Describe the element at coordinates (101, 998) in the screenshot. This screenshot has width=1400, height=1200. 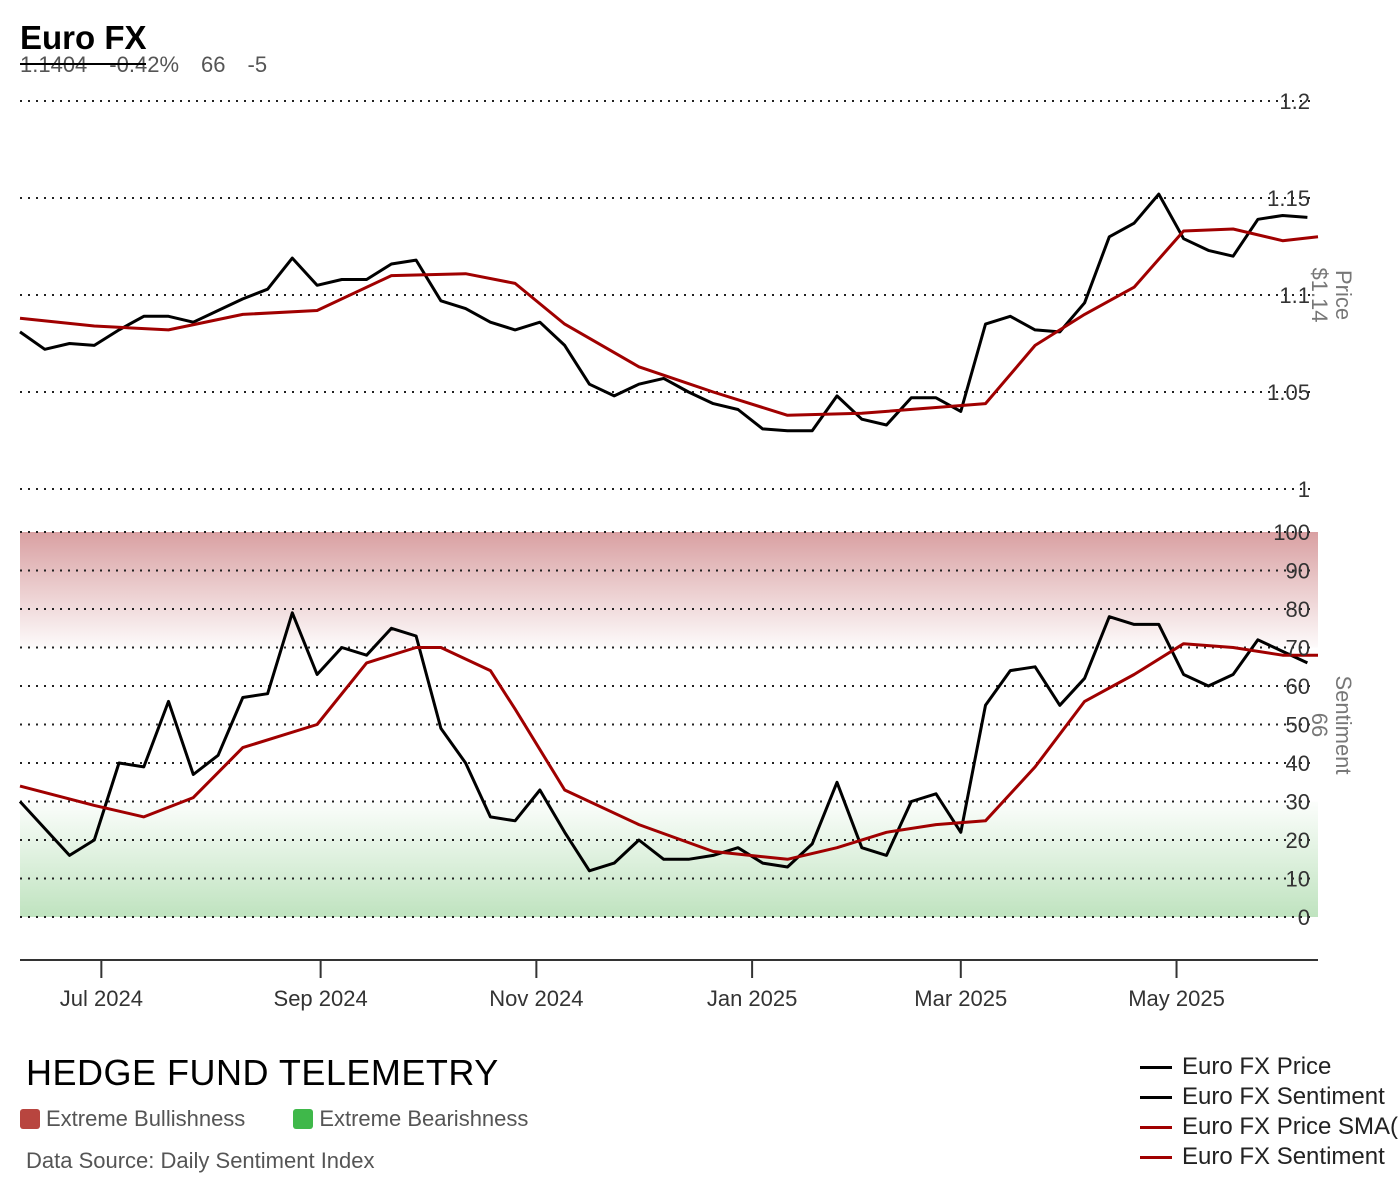
I see `x-tick-label: Jul 2024` at that location.